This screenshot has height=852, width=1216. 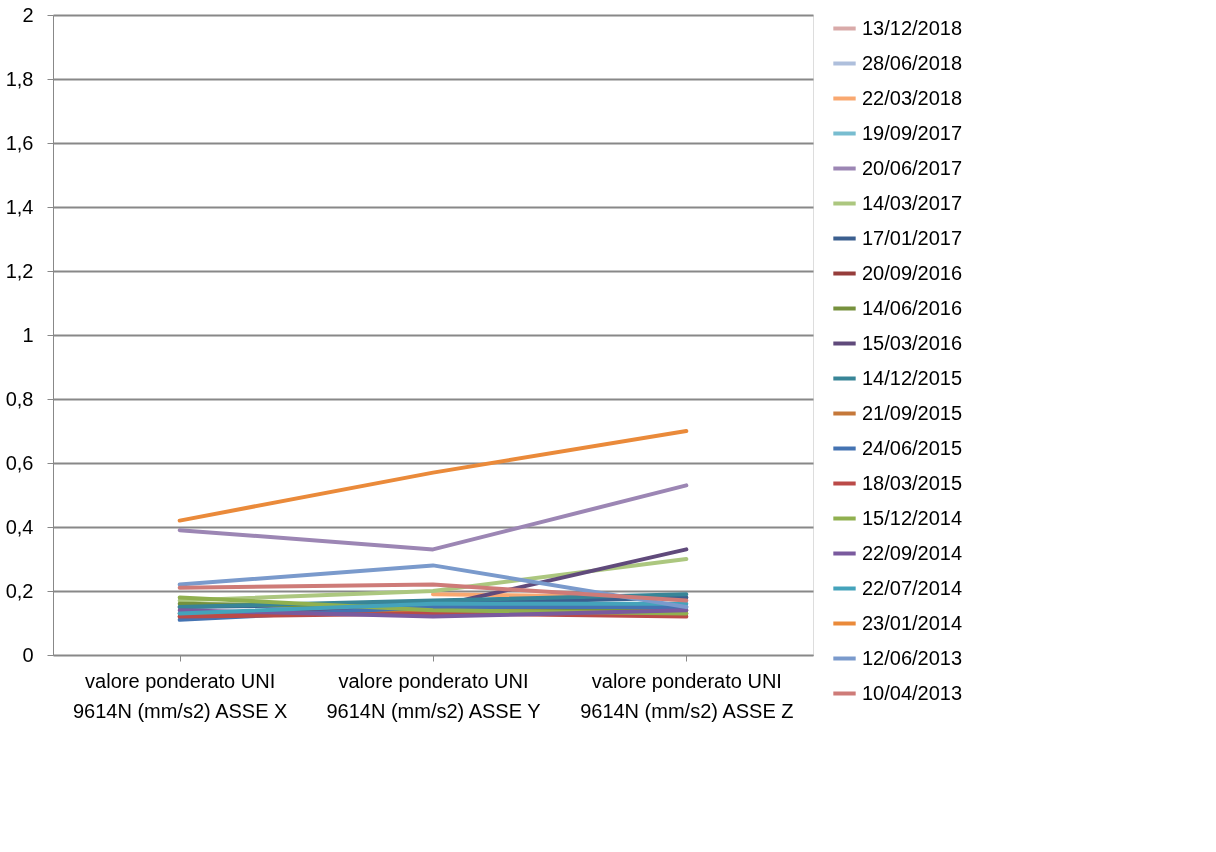 What do you see at coordinates (19, 270) in the screenshot?
I see `y-tick-label: 1,2` at bounding box center [19, 270].